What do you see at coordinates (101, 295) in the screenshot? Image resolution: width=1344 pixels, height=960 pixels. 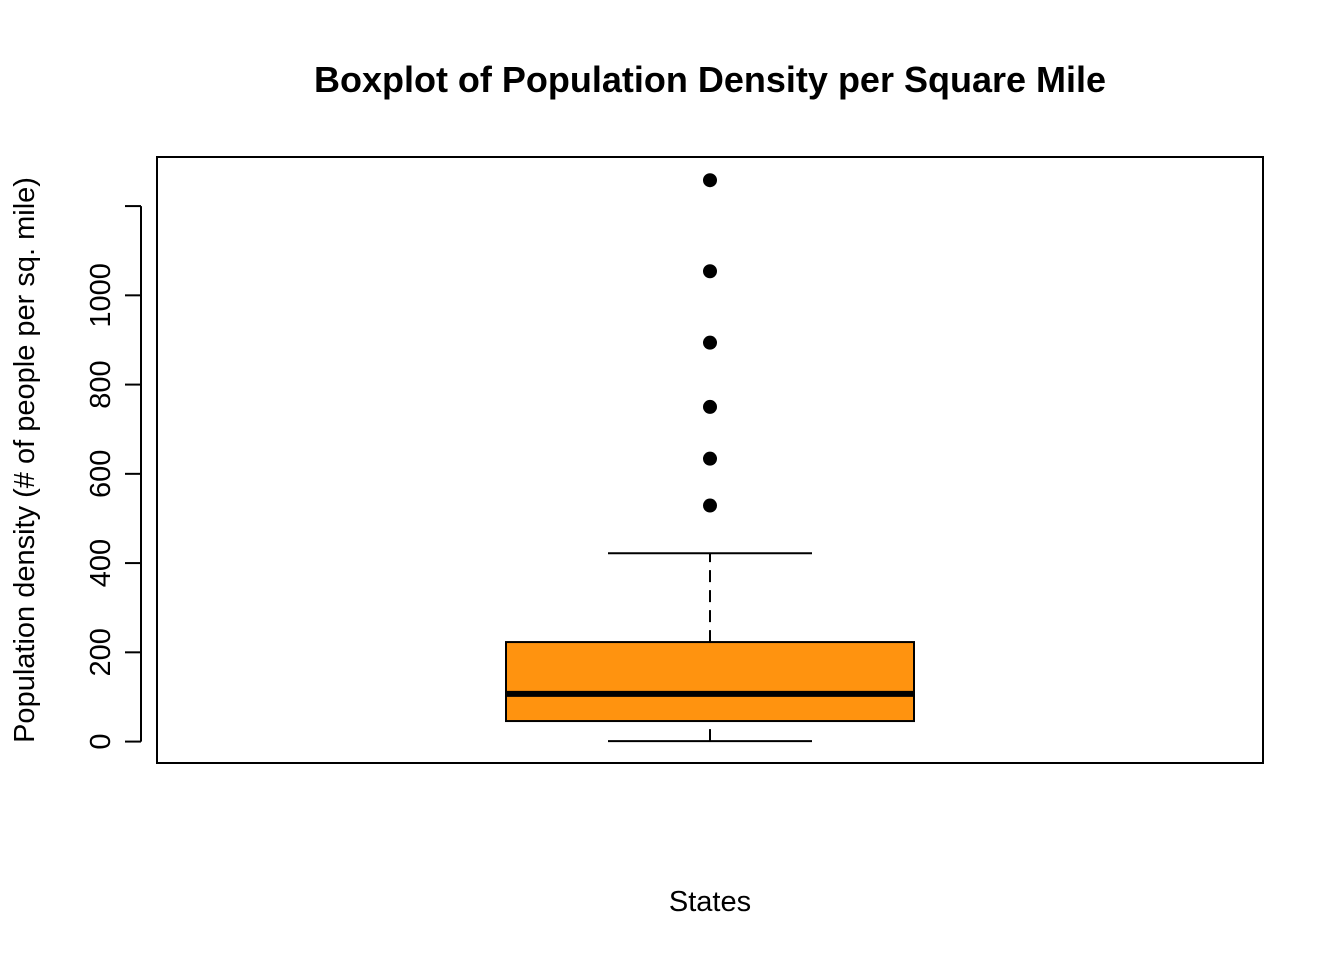 I see `y-tick-label-1000: 1000` at bounding box center [101, 295].